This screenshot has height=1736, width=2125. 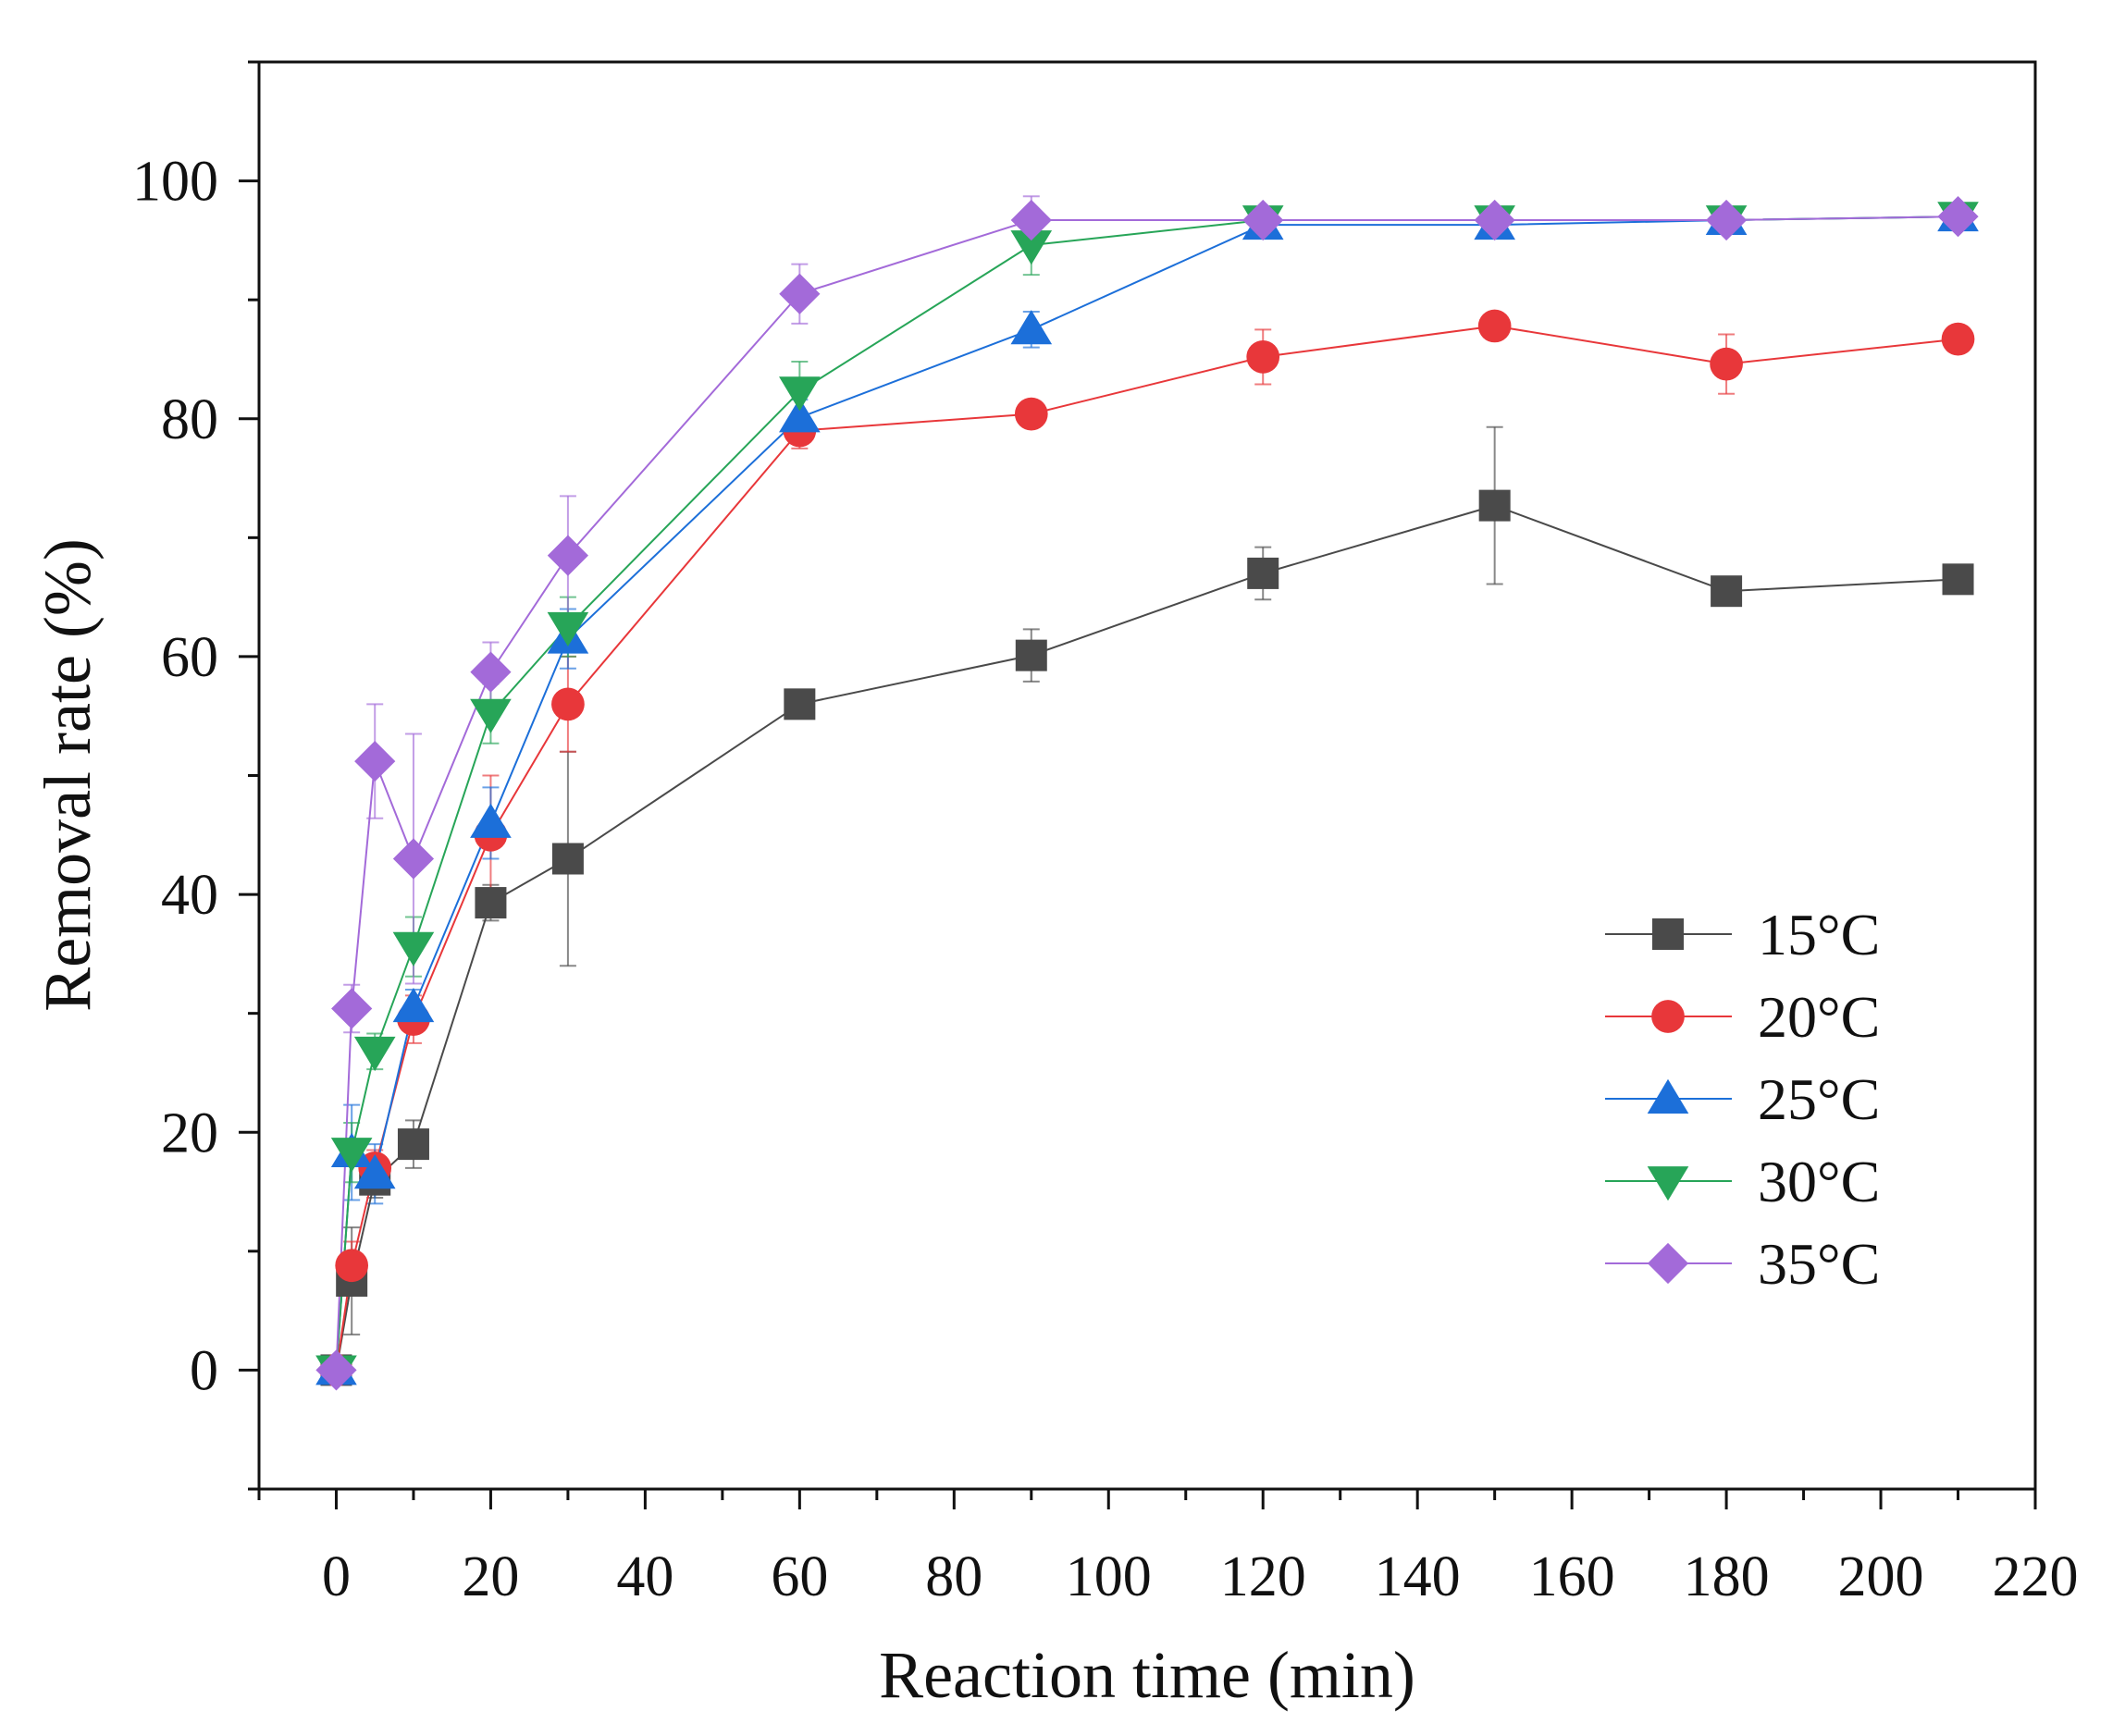 What do you see at coordinates (1881, 1576) in the screenshot?
I see `x-tick-label: 200` at bounding box center [1881, 1576].